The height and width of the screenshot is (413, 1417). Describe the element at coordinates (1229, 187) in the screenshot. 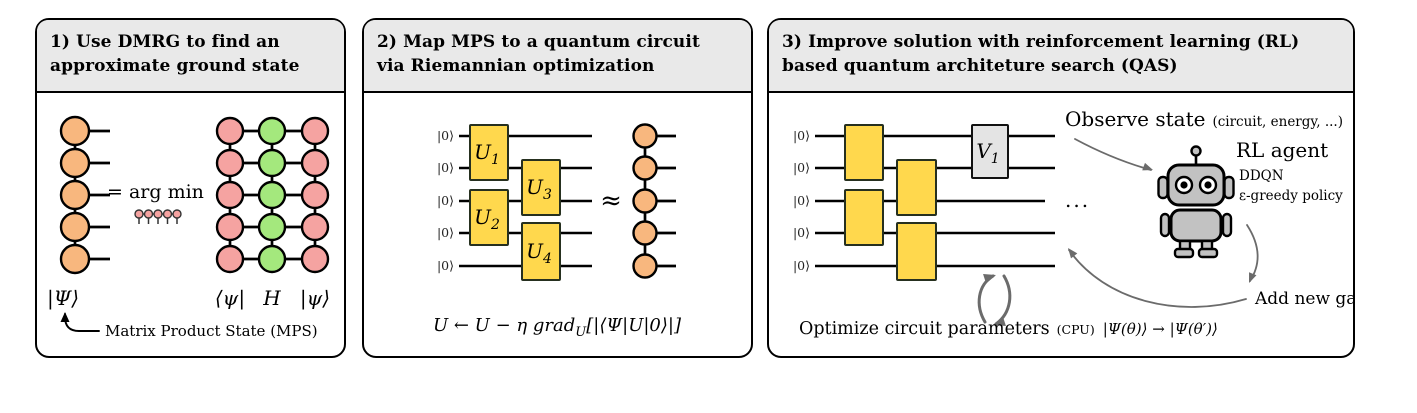

I see `robot-ear-right` at that location.